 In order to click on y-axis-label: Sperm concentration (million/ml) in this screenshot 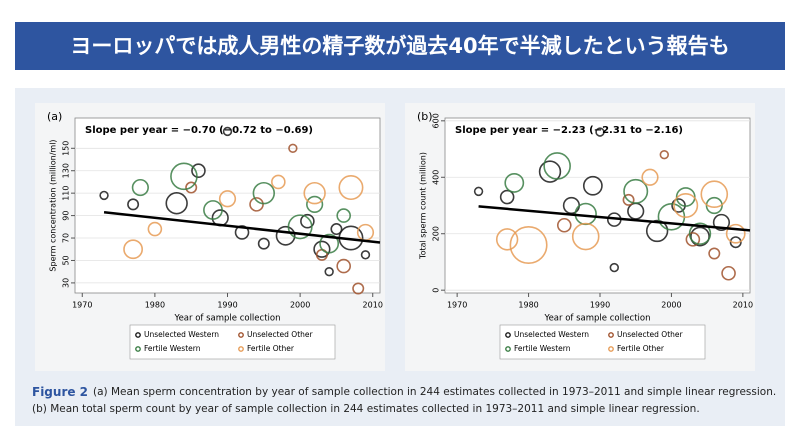, I will do `click(53, 205)`.